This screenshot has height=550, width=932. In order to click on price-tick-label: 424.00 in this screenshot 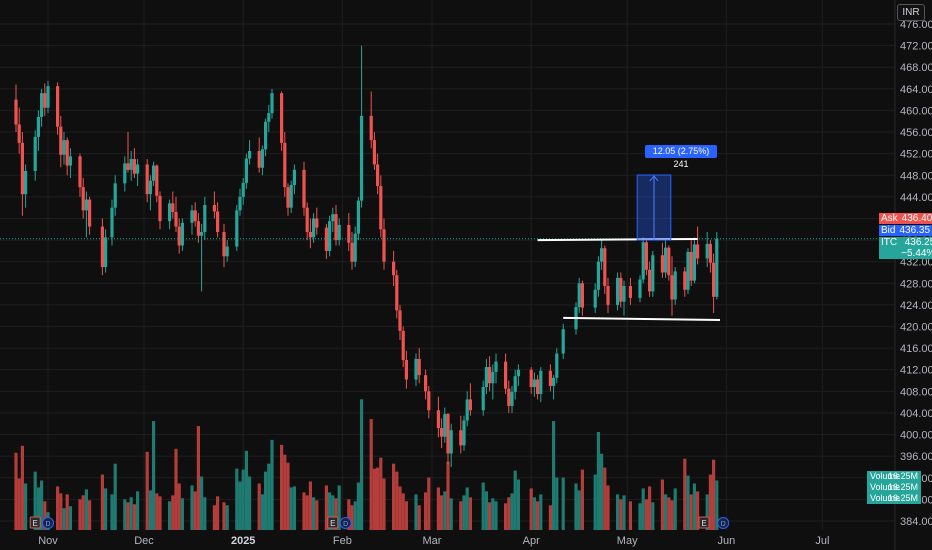, I will do `click(916, 306)`.